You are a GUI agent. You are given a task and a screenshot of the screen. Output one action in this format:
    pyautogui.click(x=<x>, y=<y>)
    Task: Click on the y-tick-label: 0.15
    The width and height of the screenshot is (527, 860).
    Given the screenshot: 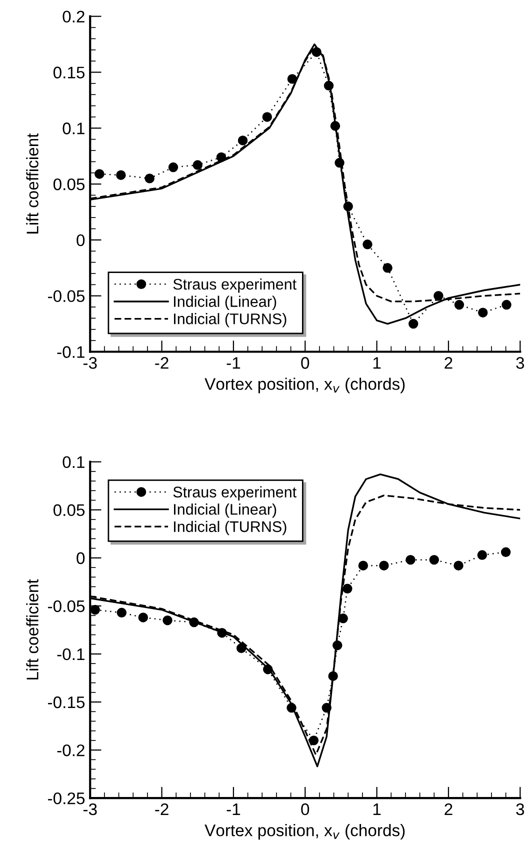 What is the action you would take?
    pyautogui.click(x=69, y=72)
    